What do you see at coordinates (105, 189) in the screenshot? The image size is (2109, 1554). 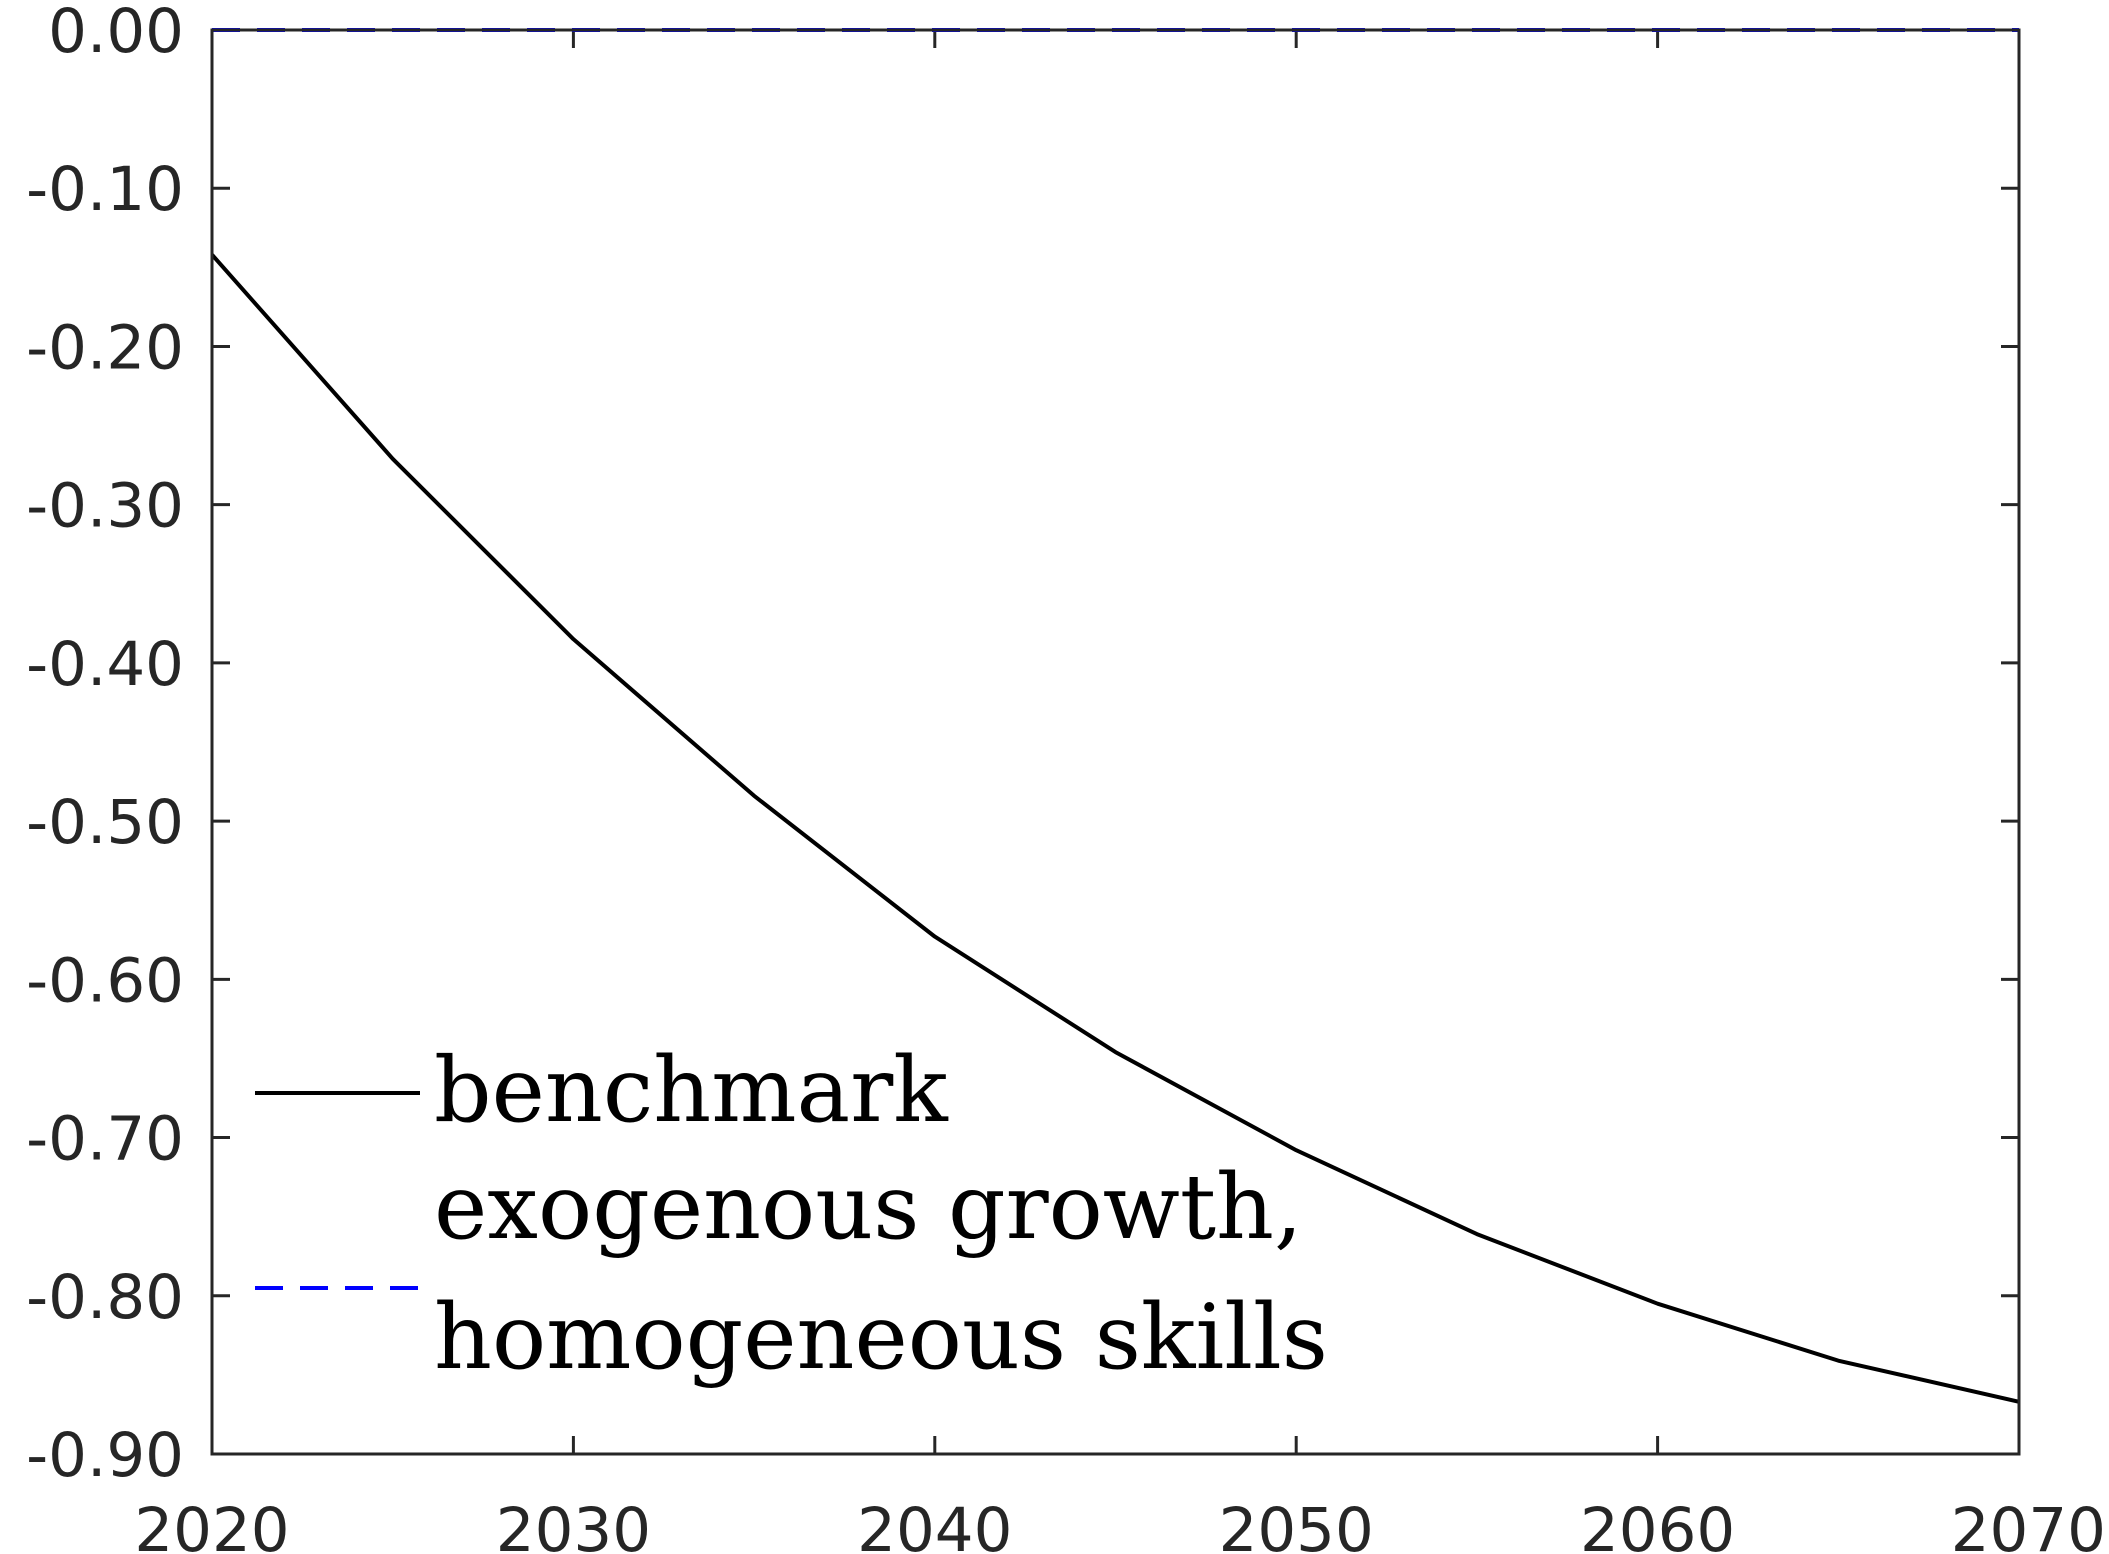 I see `y-tick-label: -0.10` at bounding box center [105, 189].